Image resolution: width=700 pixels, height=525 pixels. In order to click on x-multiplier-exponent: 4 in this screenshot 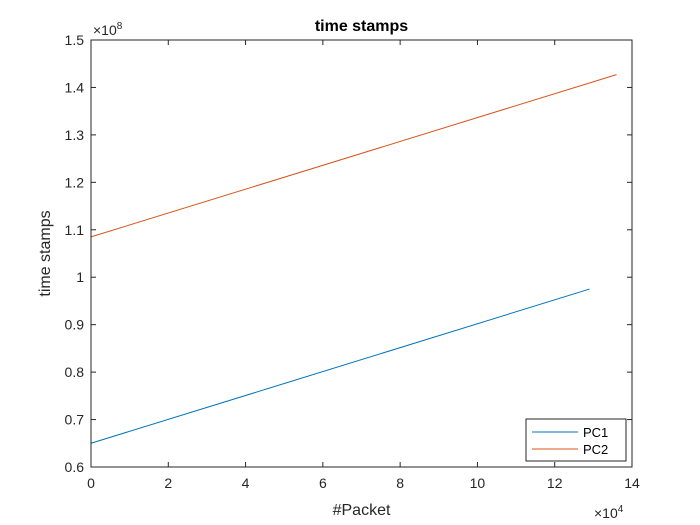, I will do `click(621, 509)`.